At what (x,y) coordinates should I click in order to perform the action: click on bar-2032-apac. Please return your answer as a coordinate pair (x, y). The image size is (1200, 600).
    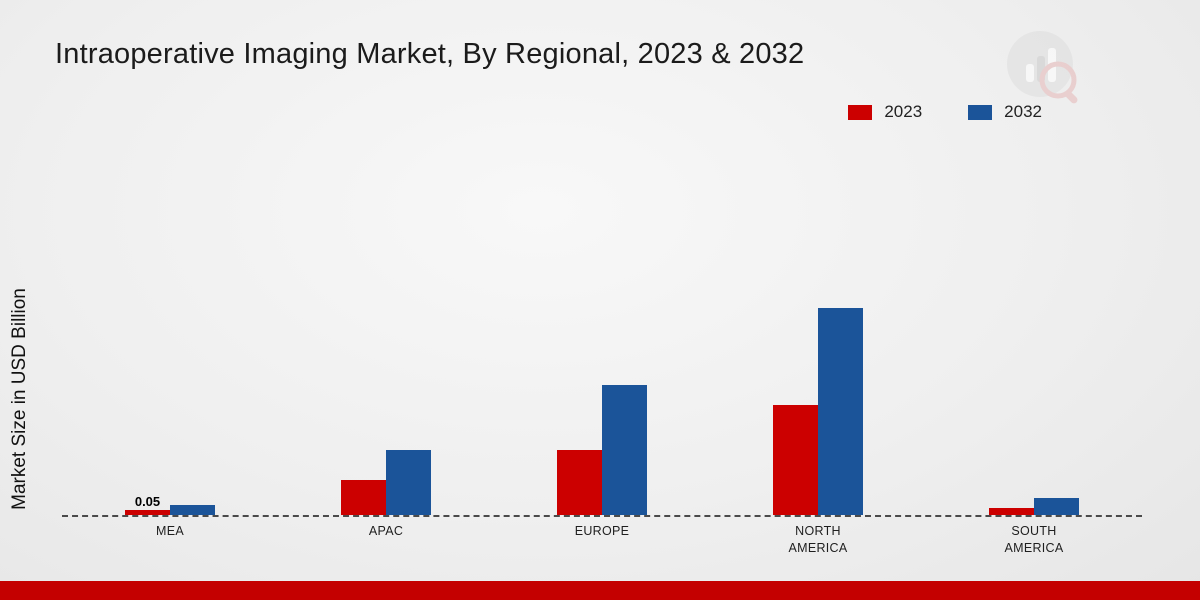
    Looking at the image, I should click on (408, 482).